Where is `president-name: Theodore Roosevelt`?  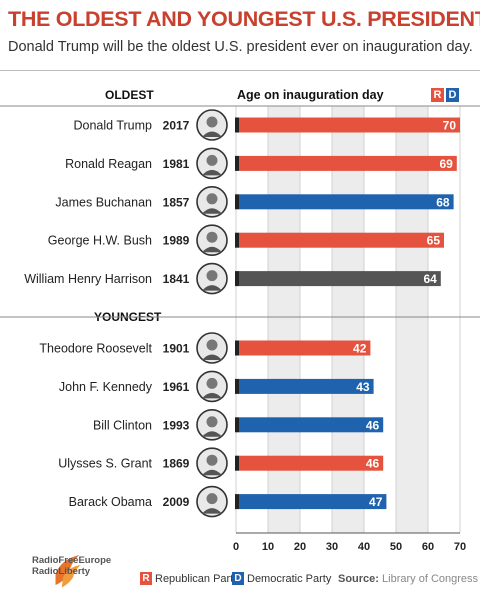
president-name: Theodore Roosevelt is located at coordinates (95, 349).